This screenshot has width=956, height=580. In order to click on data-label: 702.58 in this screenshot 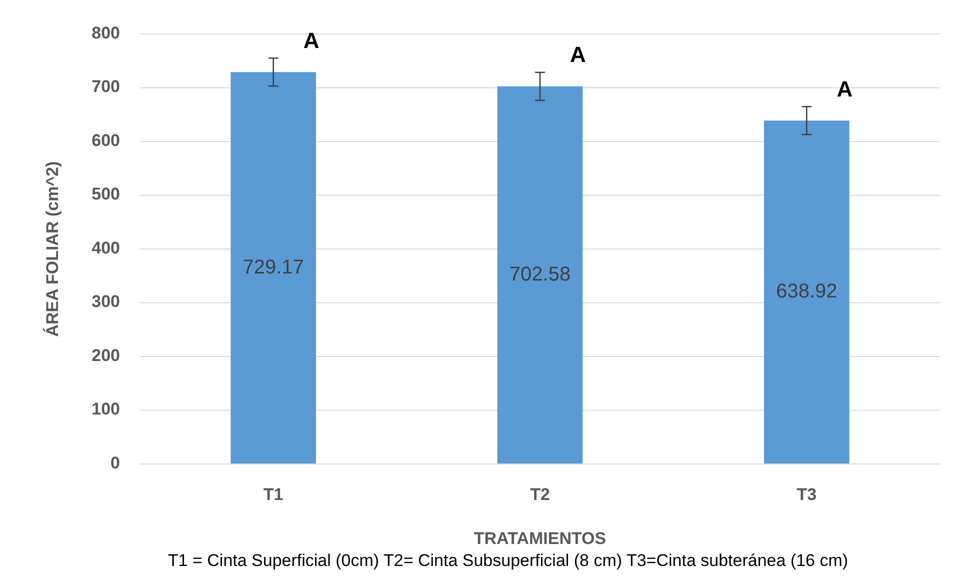, I will do `click(540, 274)`.